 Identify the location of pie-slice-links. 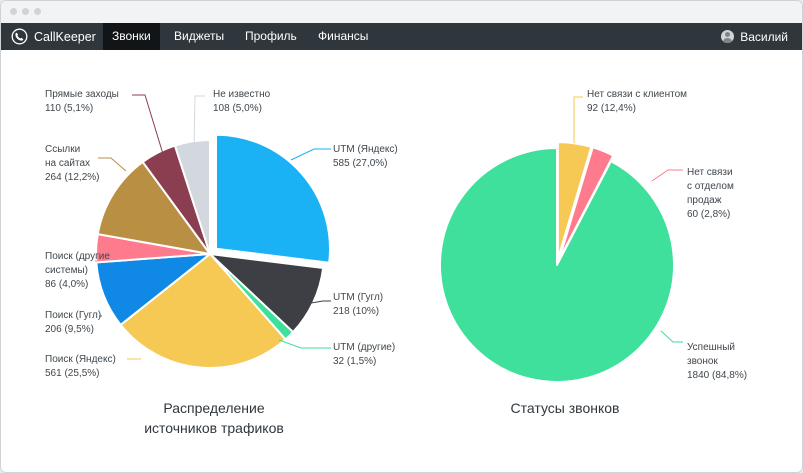
(153, 207).